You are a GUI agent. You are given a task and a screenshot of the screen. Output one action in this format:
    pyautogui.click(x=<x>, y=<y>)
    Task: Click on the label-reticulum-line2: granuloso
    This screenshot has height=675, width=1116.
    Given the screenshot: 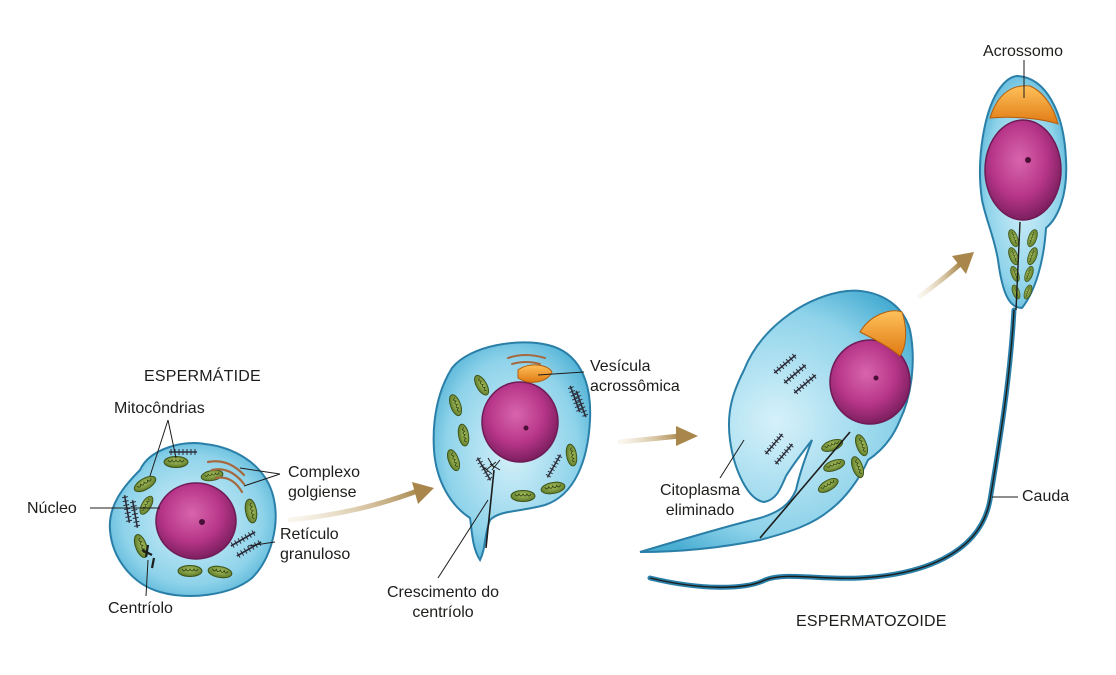 What is the action you would take?
    pyautogui.click(x=315, y=554)
    